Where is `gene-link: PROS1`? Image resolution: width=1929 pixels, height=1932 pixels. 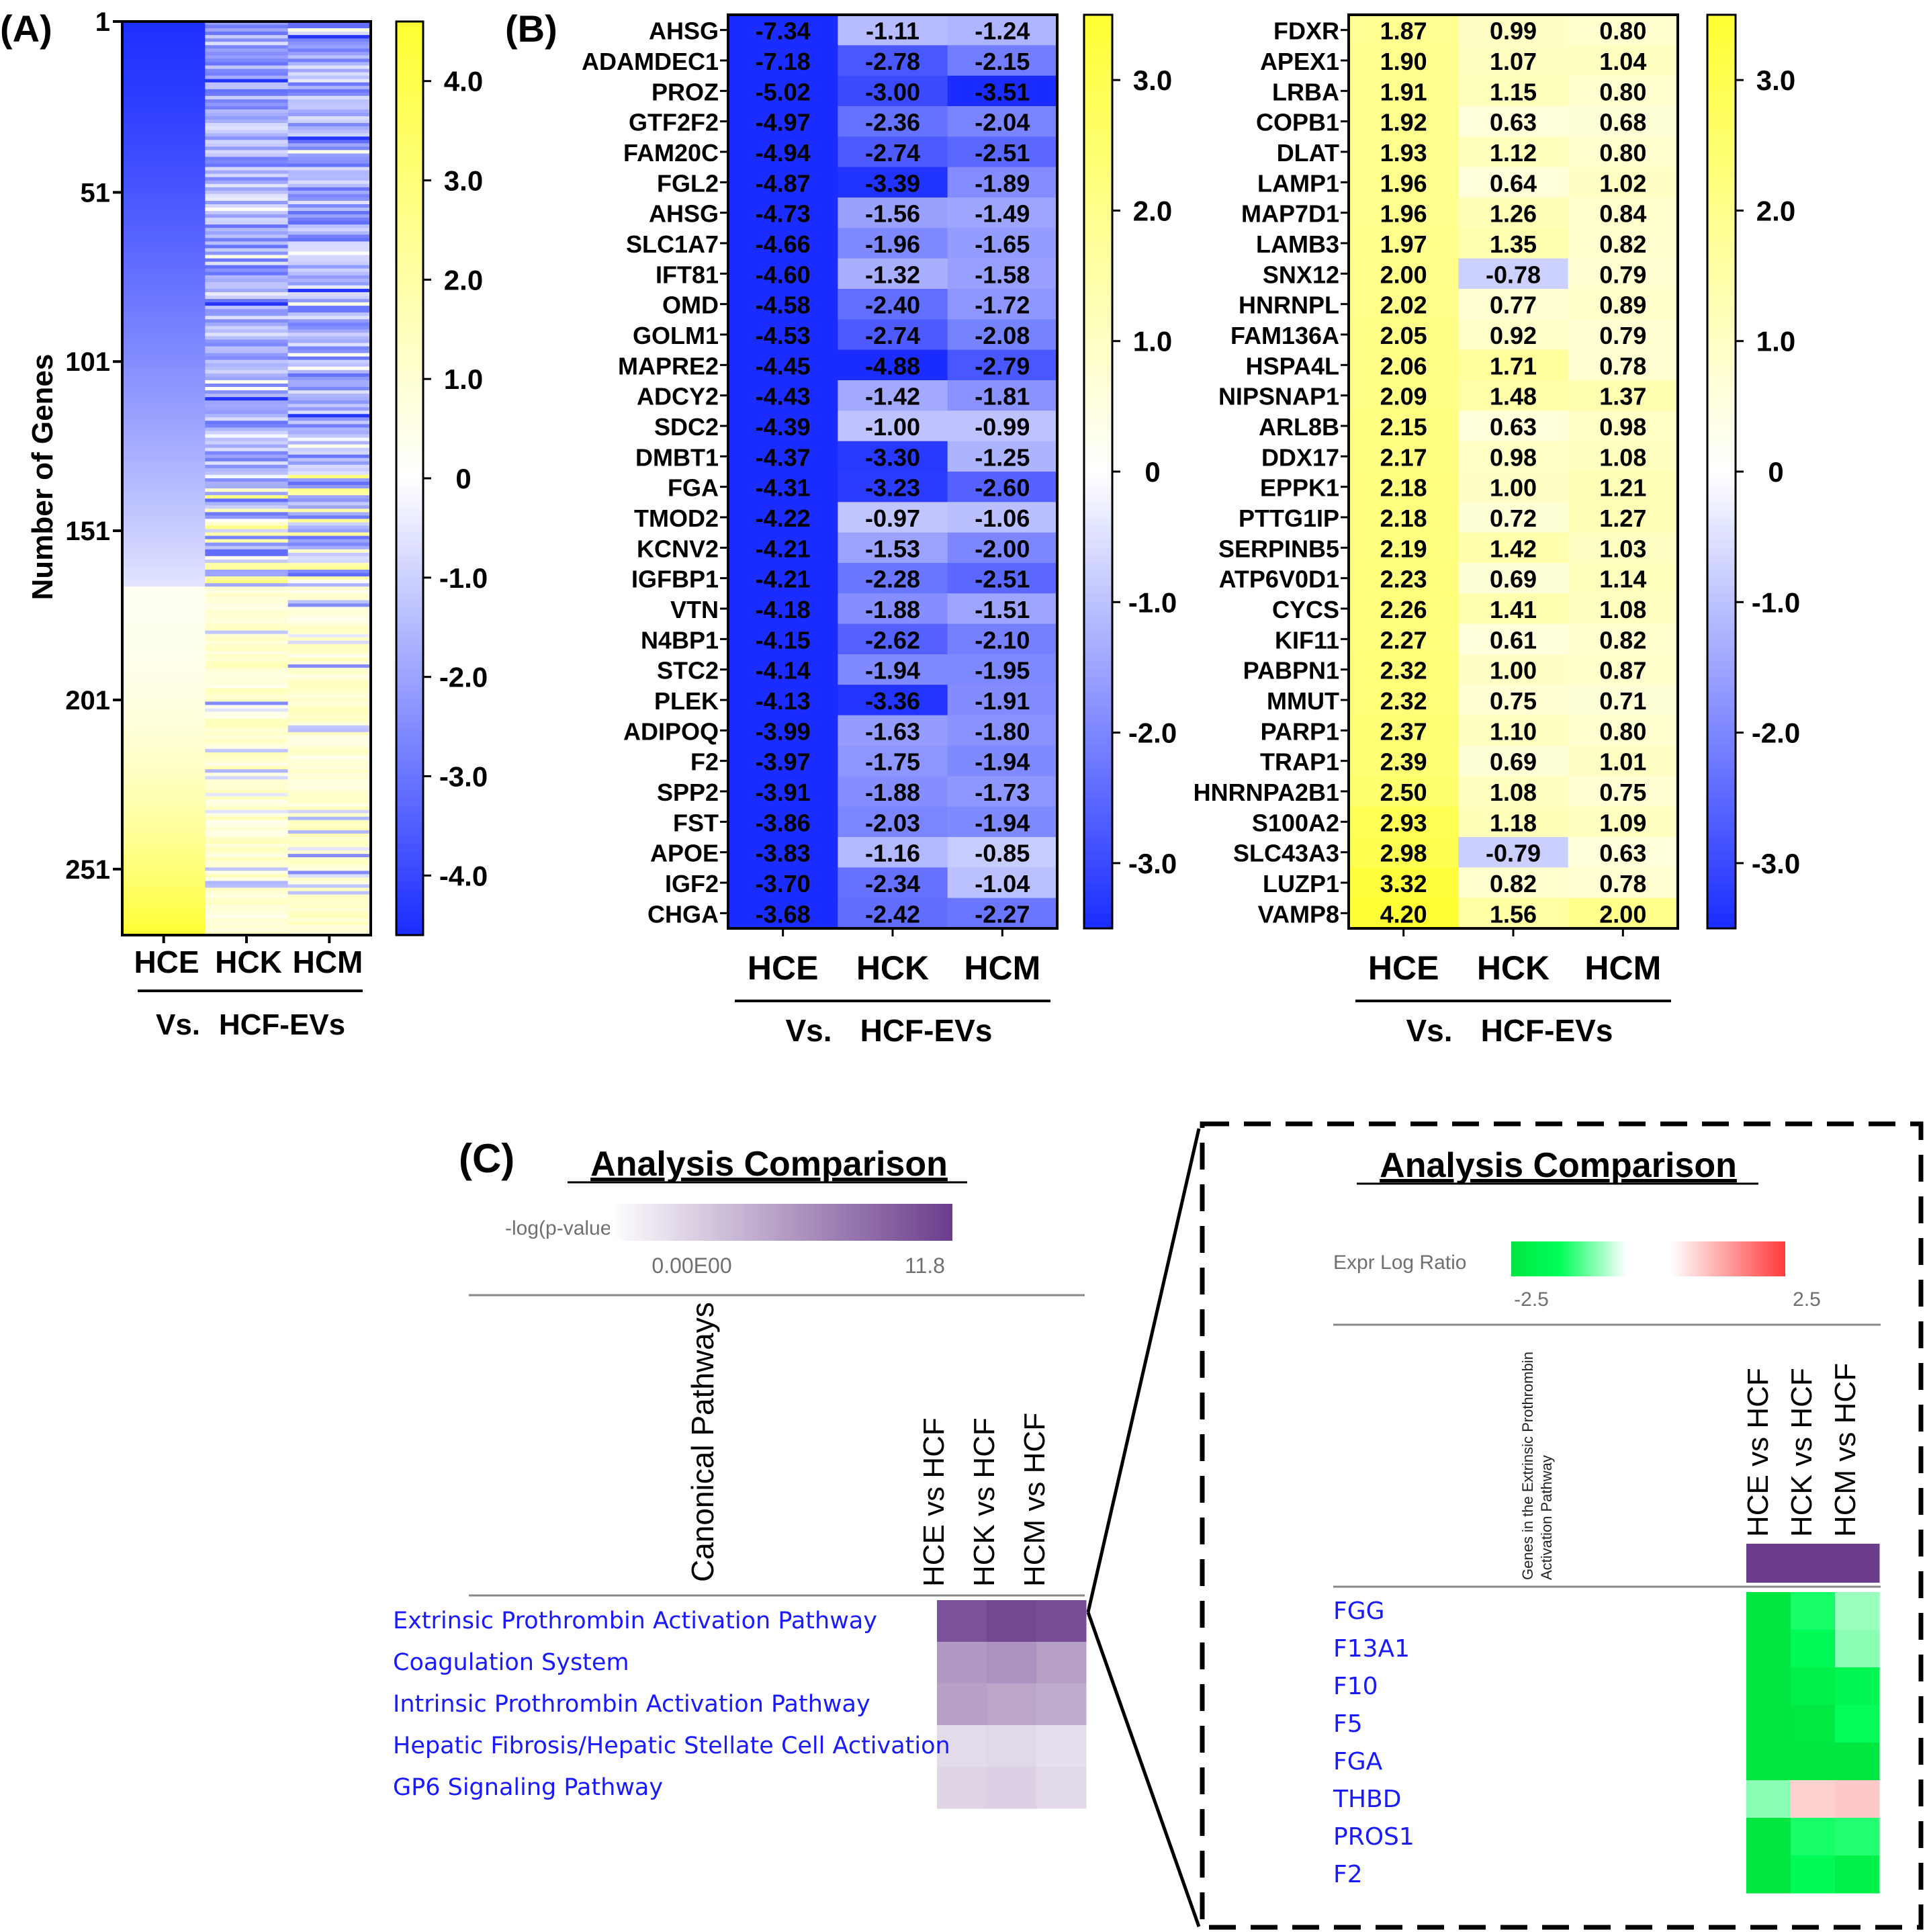
gene-link: PROS1 is located at coordinates (1374, 1837).